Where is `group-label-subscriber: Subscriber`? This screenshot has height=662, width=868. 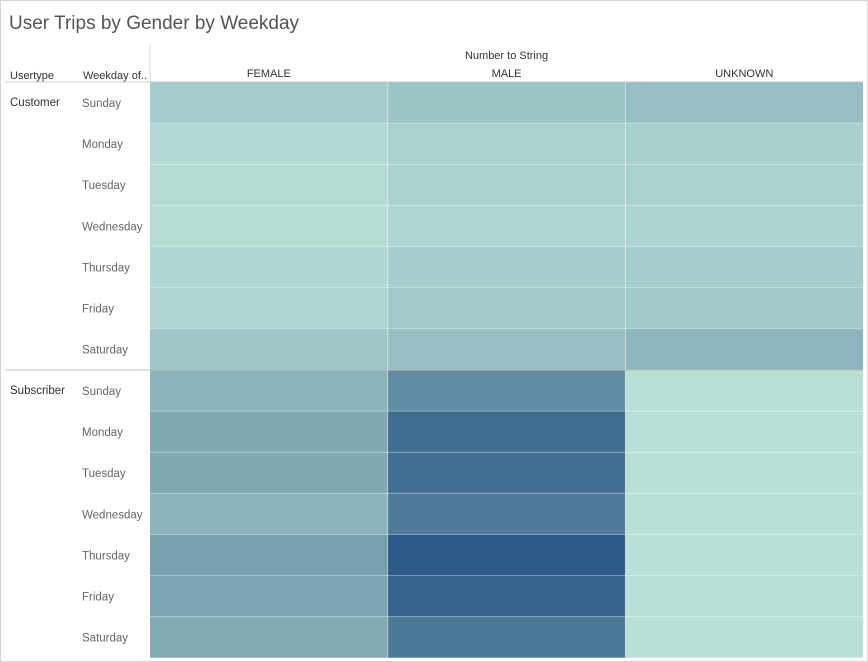
group-label-subscriber: Subscriber is located at coordinates (37, 391).